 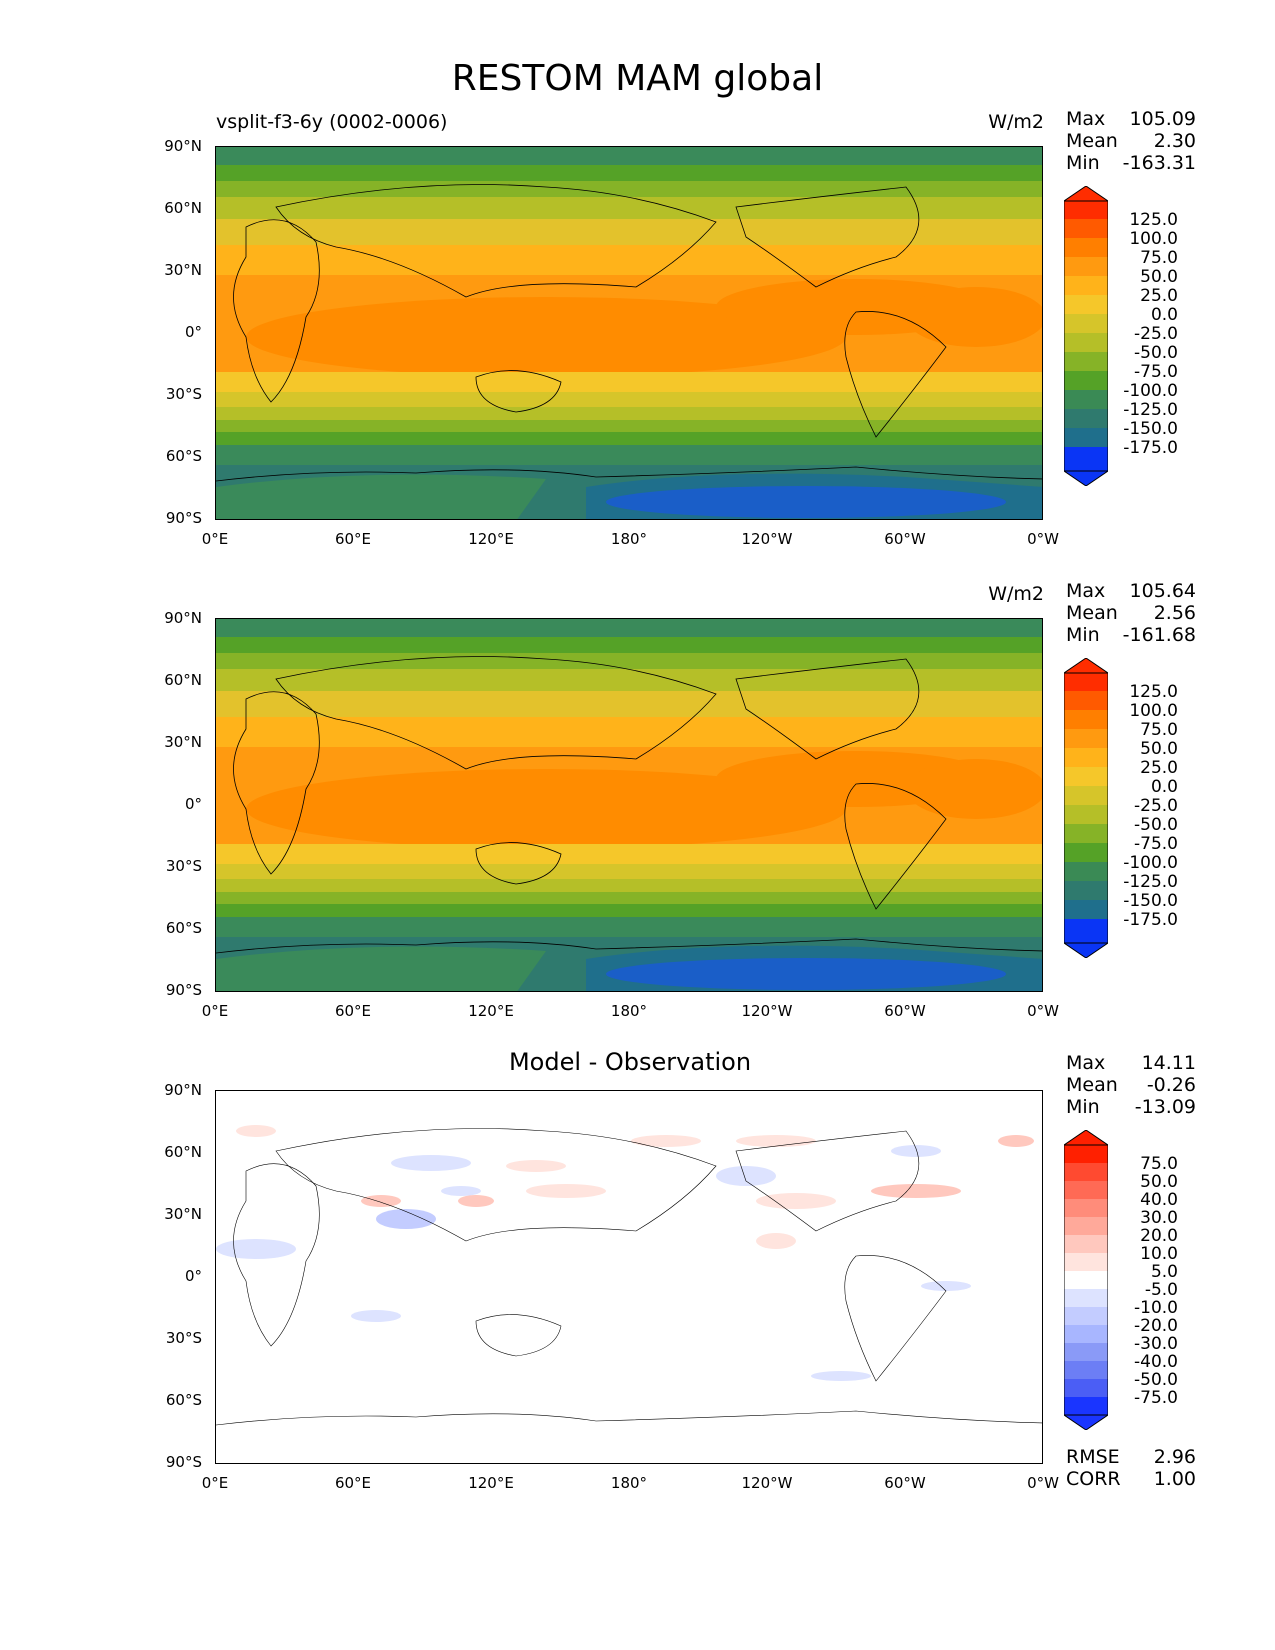 I want to click on stats-box: Max 105.64 Mean 2.56 Min -161.68, so click(x=1131, y=613).